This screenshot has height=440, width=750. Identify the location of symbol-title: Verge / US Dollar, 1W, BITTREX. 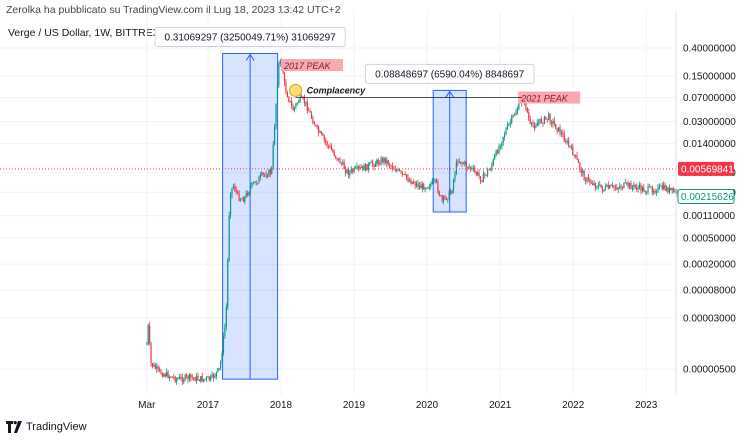
(84, 33).